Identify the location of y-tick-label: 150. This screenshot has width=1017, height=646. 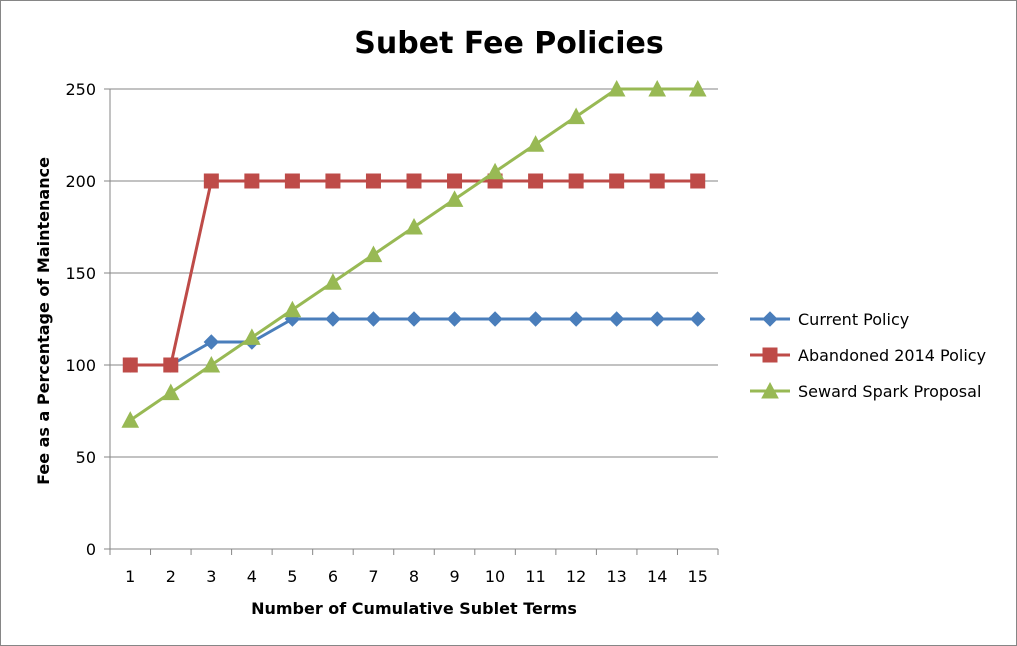
(80, 273).